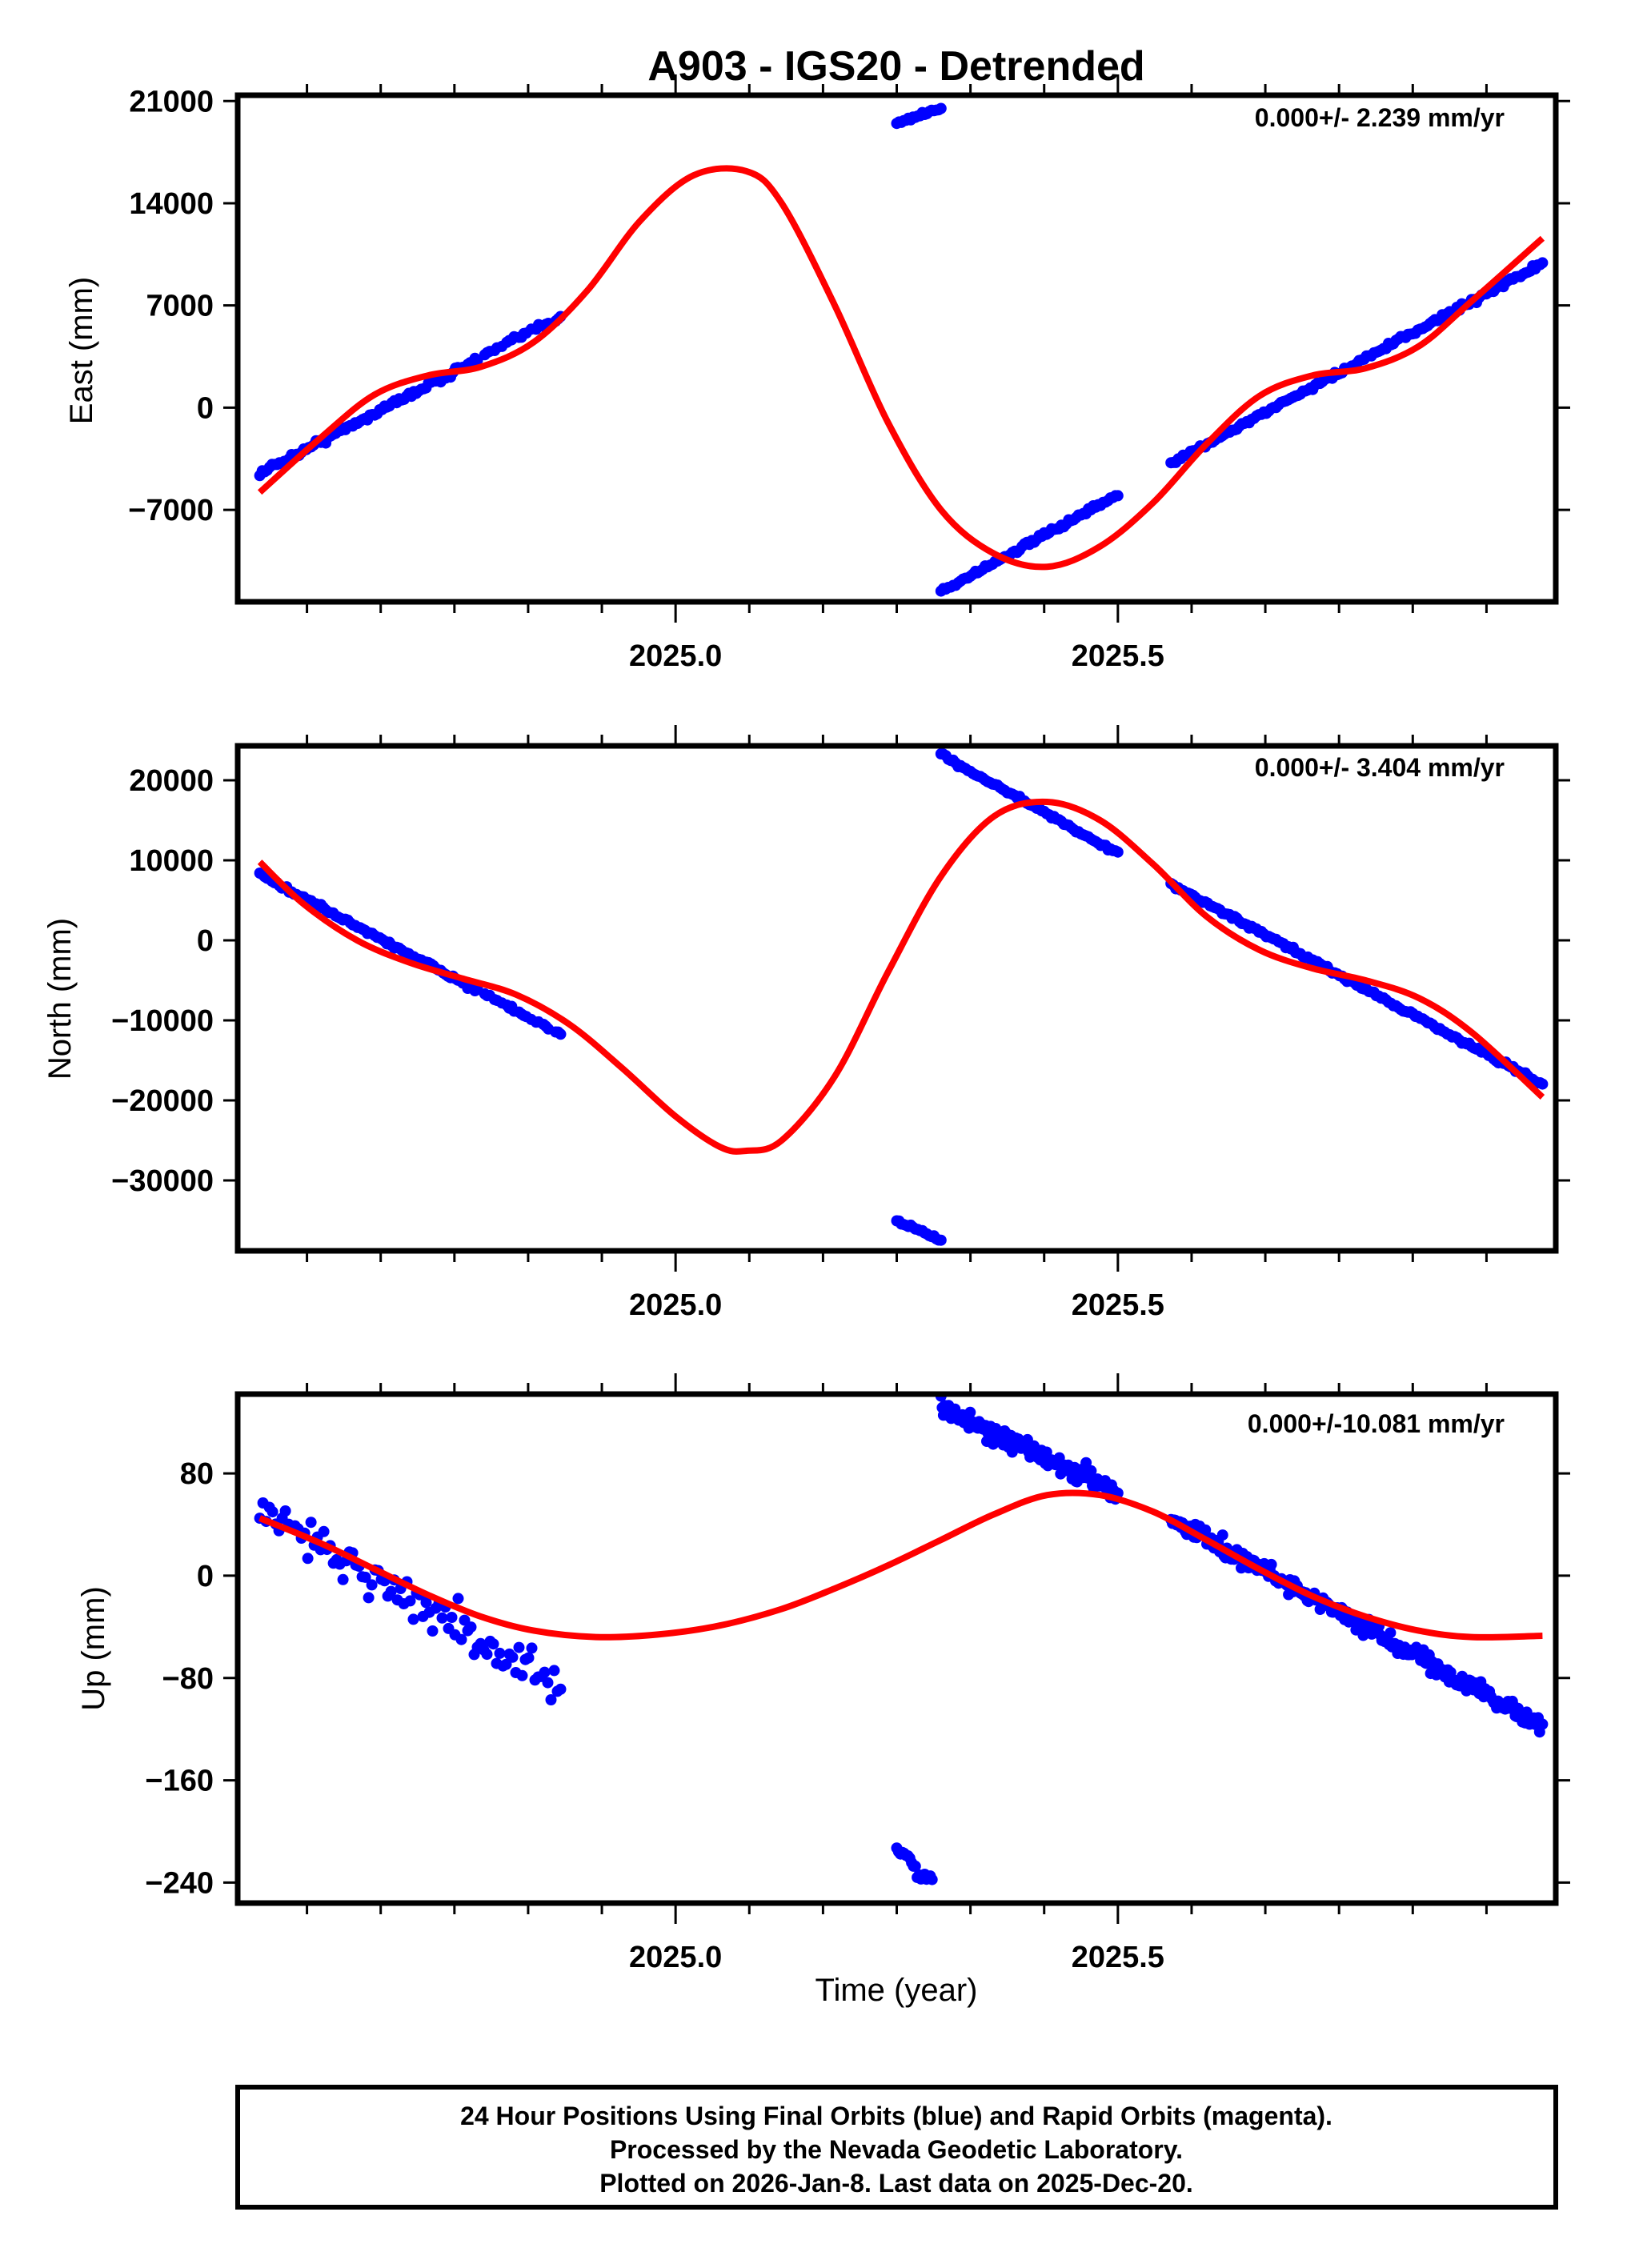 The width and height of the screenshot is (1627, 2268). What do you see at coordinates (1380, 767) in the screenshot?
I see `north-rate-label: 0.000+/- 3.404 mm/yr` at bounding box center [1380, 767].